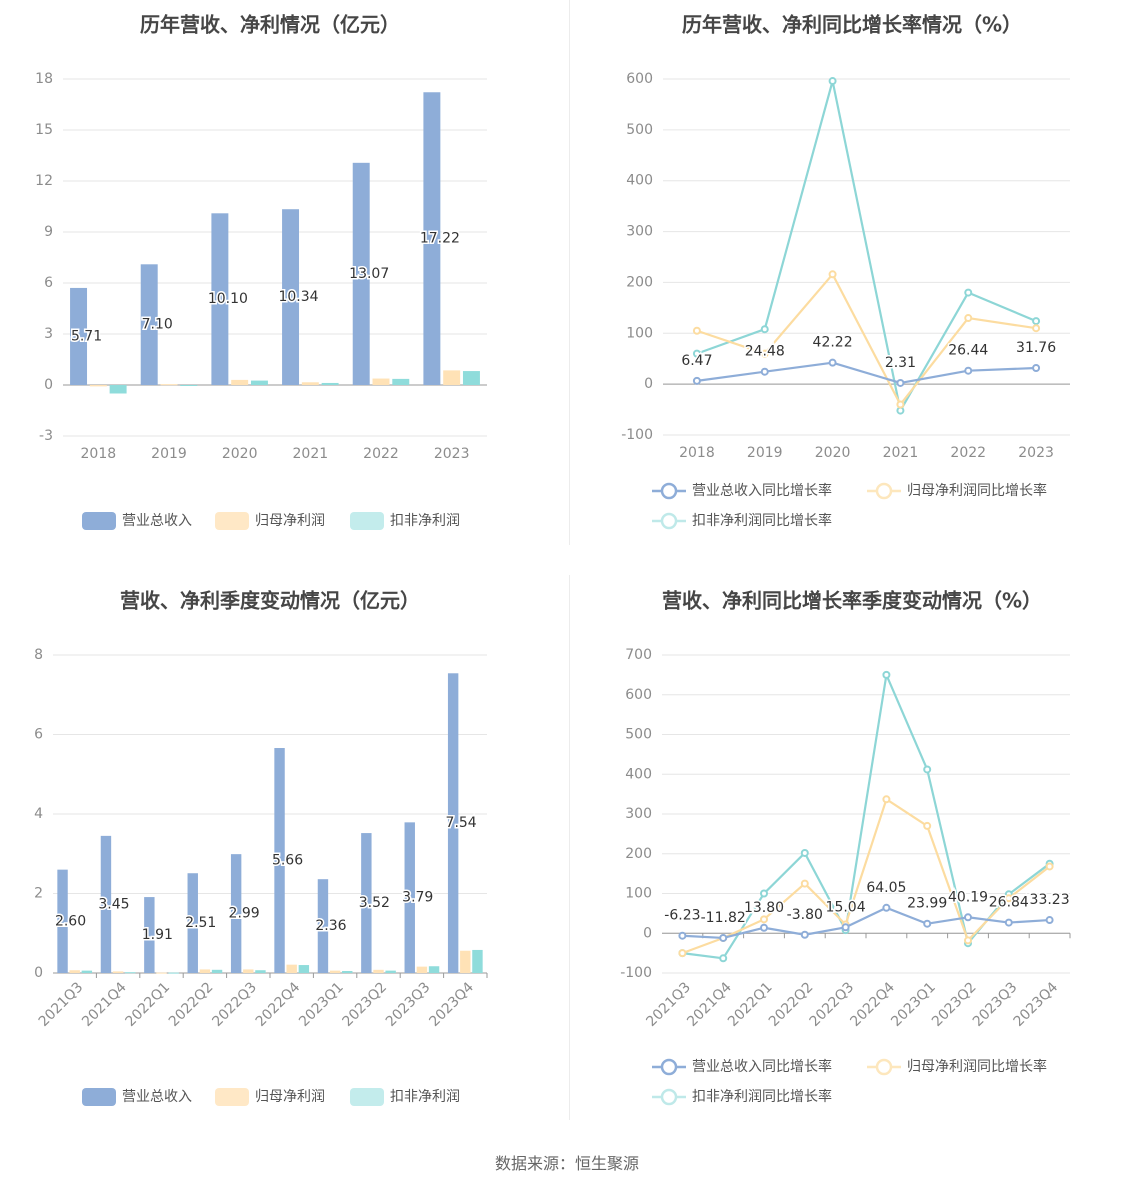  What do you see at coordinates (697, 453) in the screenshot?
I see `x-tick-label: 2018` at bounding box center [697, 453].